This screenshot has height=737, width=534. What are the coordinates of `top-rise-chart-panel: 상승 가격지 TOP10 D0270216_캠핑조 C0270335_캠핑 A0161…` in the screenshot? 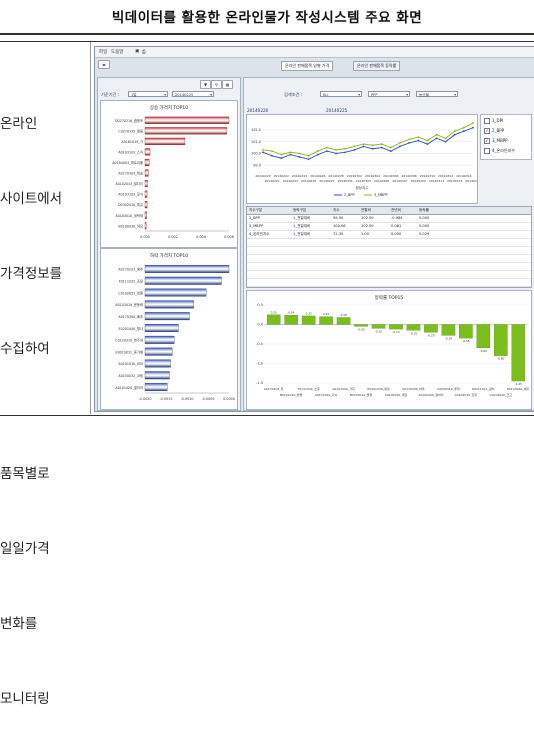 It's located at (169, 174).